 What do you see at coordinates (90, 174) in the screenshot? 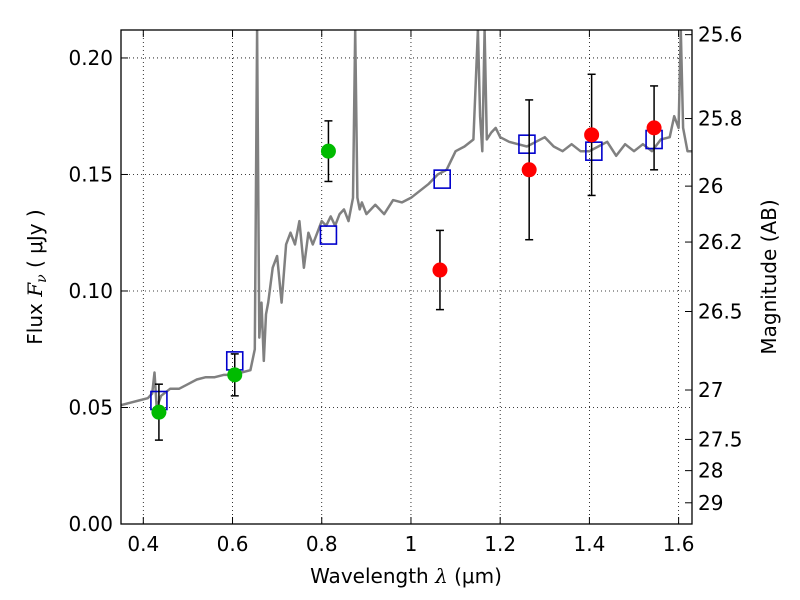
I see `y-tick-label: 0.15` at bounding box center [90, 174].